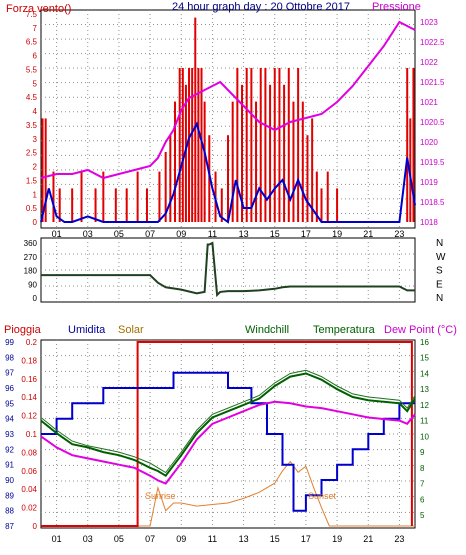 The height and width of the screenshot is (555, 466). Describe the element at coordinates (396, 7) in the screenshot. I see `pressure-axis-label: Pressione` at that location.